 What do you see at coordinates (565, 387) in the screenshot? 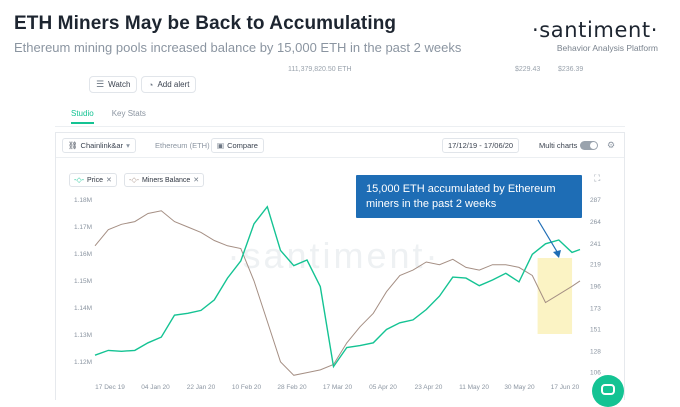
I see `x-tick-label: 17 Jun 20` at bounding box center [565, 387].